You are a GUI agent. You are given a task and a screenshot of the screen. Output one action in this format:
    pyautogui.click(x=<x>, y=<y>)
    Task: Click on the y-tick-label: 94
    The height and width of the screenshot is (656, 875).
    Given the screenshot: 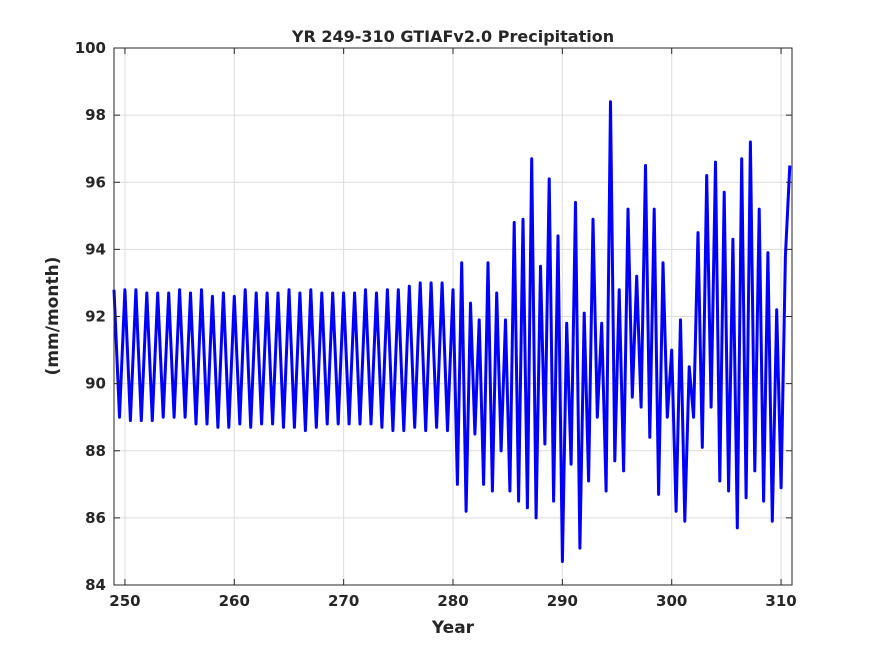 What is the action you would take?
    pyautogui.click(x=95, y=249)
    